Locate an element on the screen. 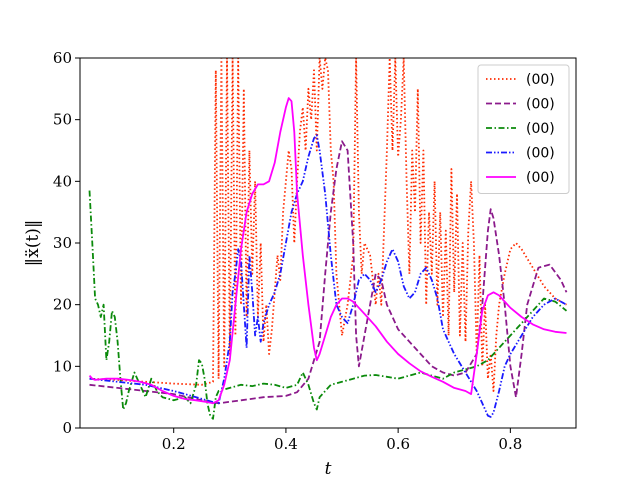 The width and height of the screenshot is (641, 481). x-tick-label: 0.8 is located at coordinates (510, 444).